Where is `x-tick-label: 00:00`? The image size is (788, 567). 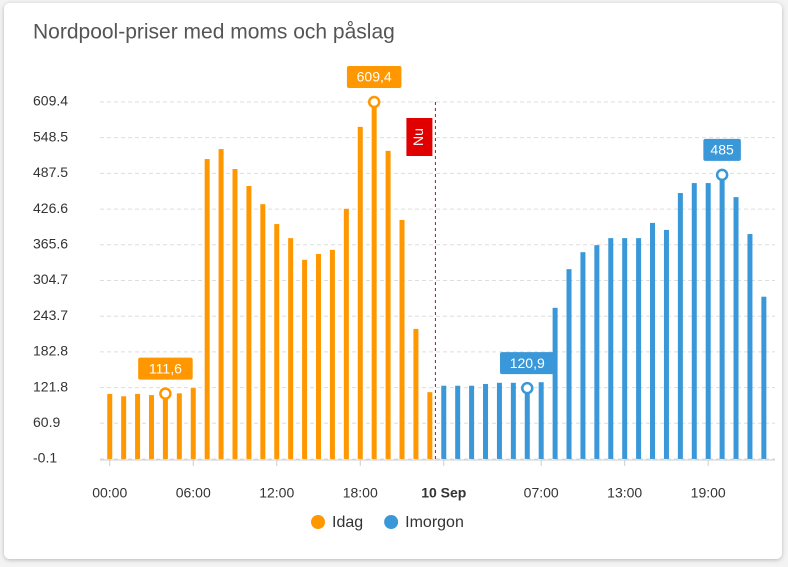 x-tick-label: 00:00 is located at coordinates (109, 493).